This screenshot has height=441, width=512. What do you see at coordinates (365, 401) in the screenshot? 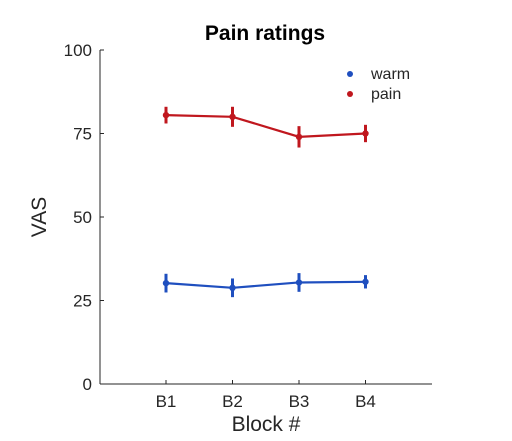
I see `x-tick-label: B4` at bounding box center [365, 401].